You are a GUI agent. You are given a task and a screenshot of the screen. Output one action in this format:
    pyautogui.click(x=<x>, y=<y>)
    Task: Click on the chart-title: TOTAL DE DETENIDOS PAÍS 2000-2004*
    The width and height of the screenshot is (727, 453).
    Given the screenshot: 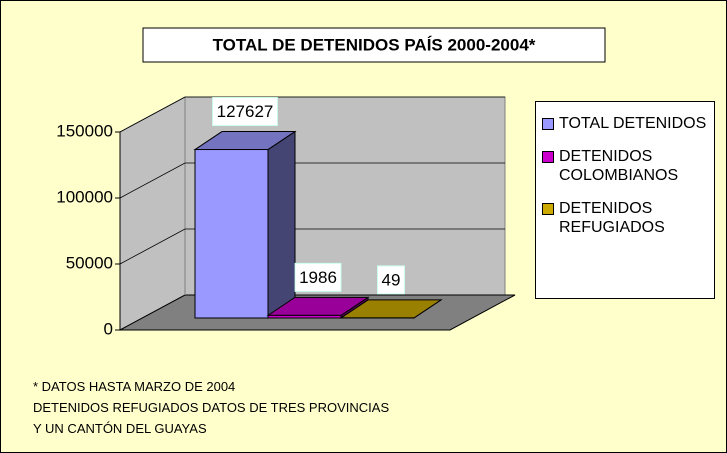 What is the action you would take?
    pyautogui.click(x=374, y=44)
    